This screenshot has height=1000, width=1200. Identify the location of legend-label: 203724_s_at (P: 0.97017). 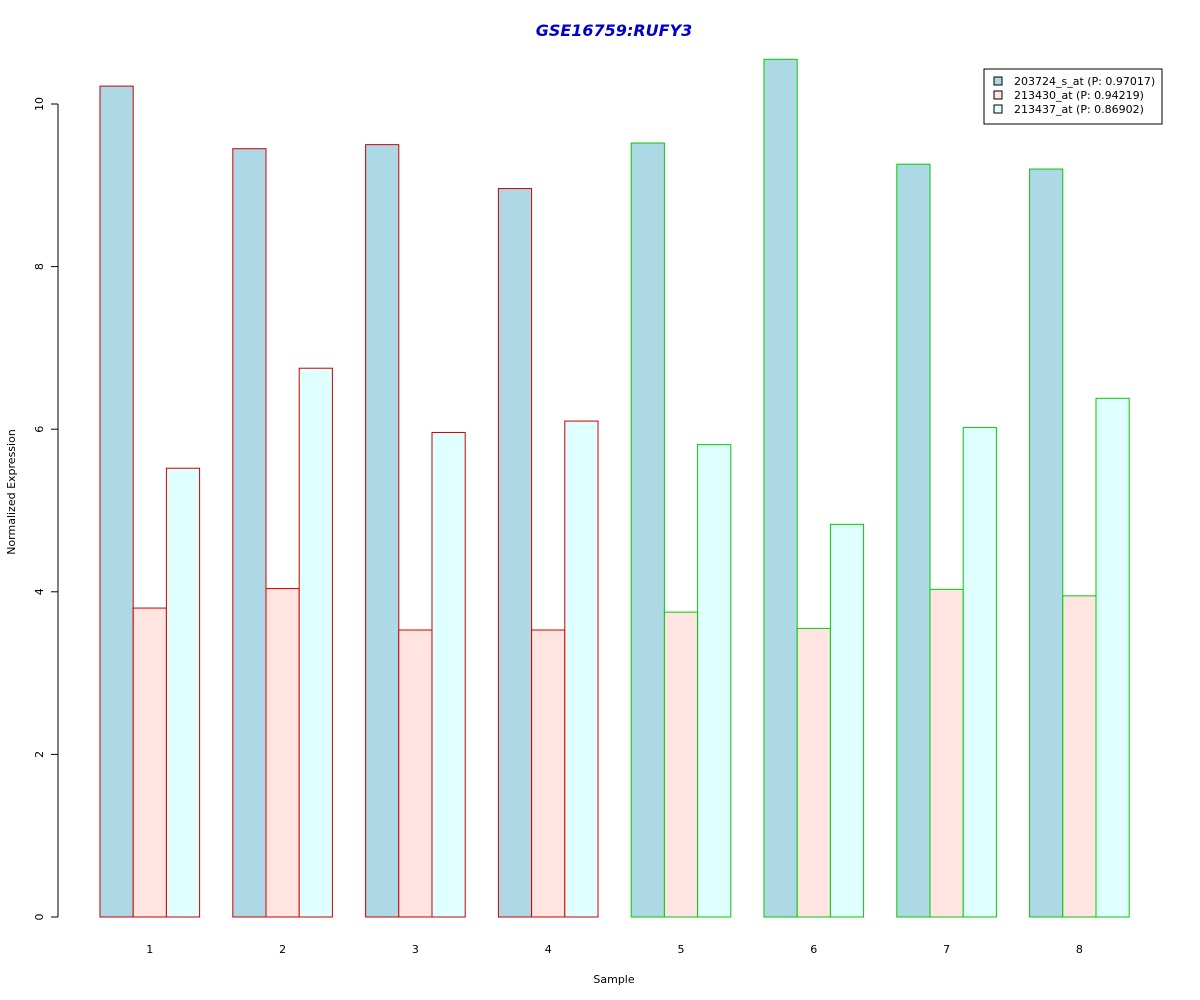
(1084, 81).